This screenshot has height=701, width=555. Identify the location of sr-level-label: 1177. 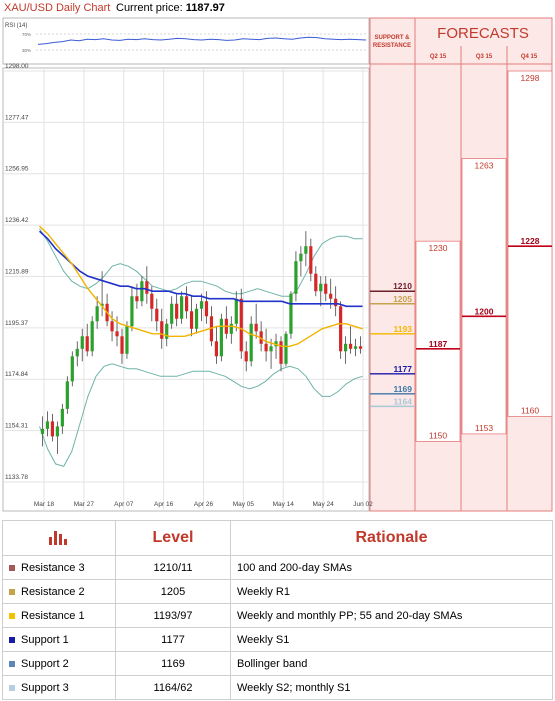
(403, 369).